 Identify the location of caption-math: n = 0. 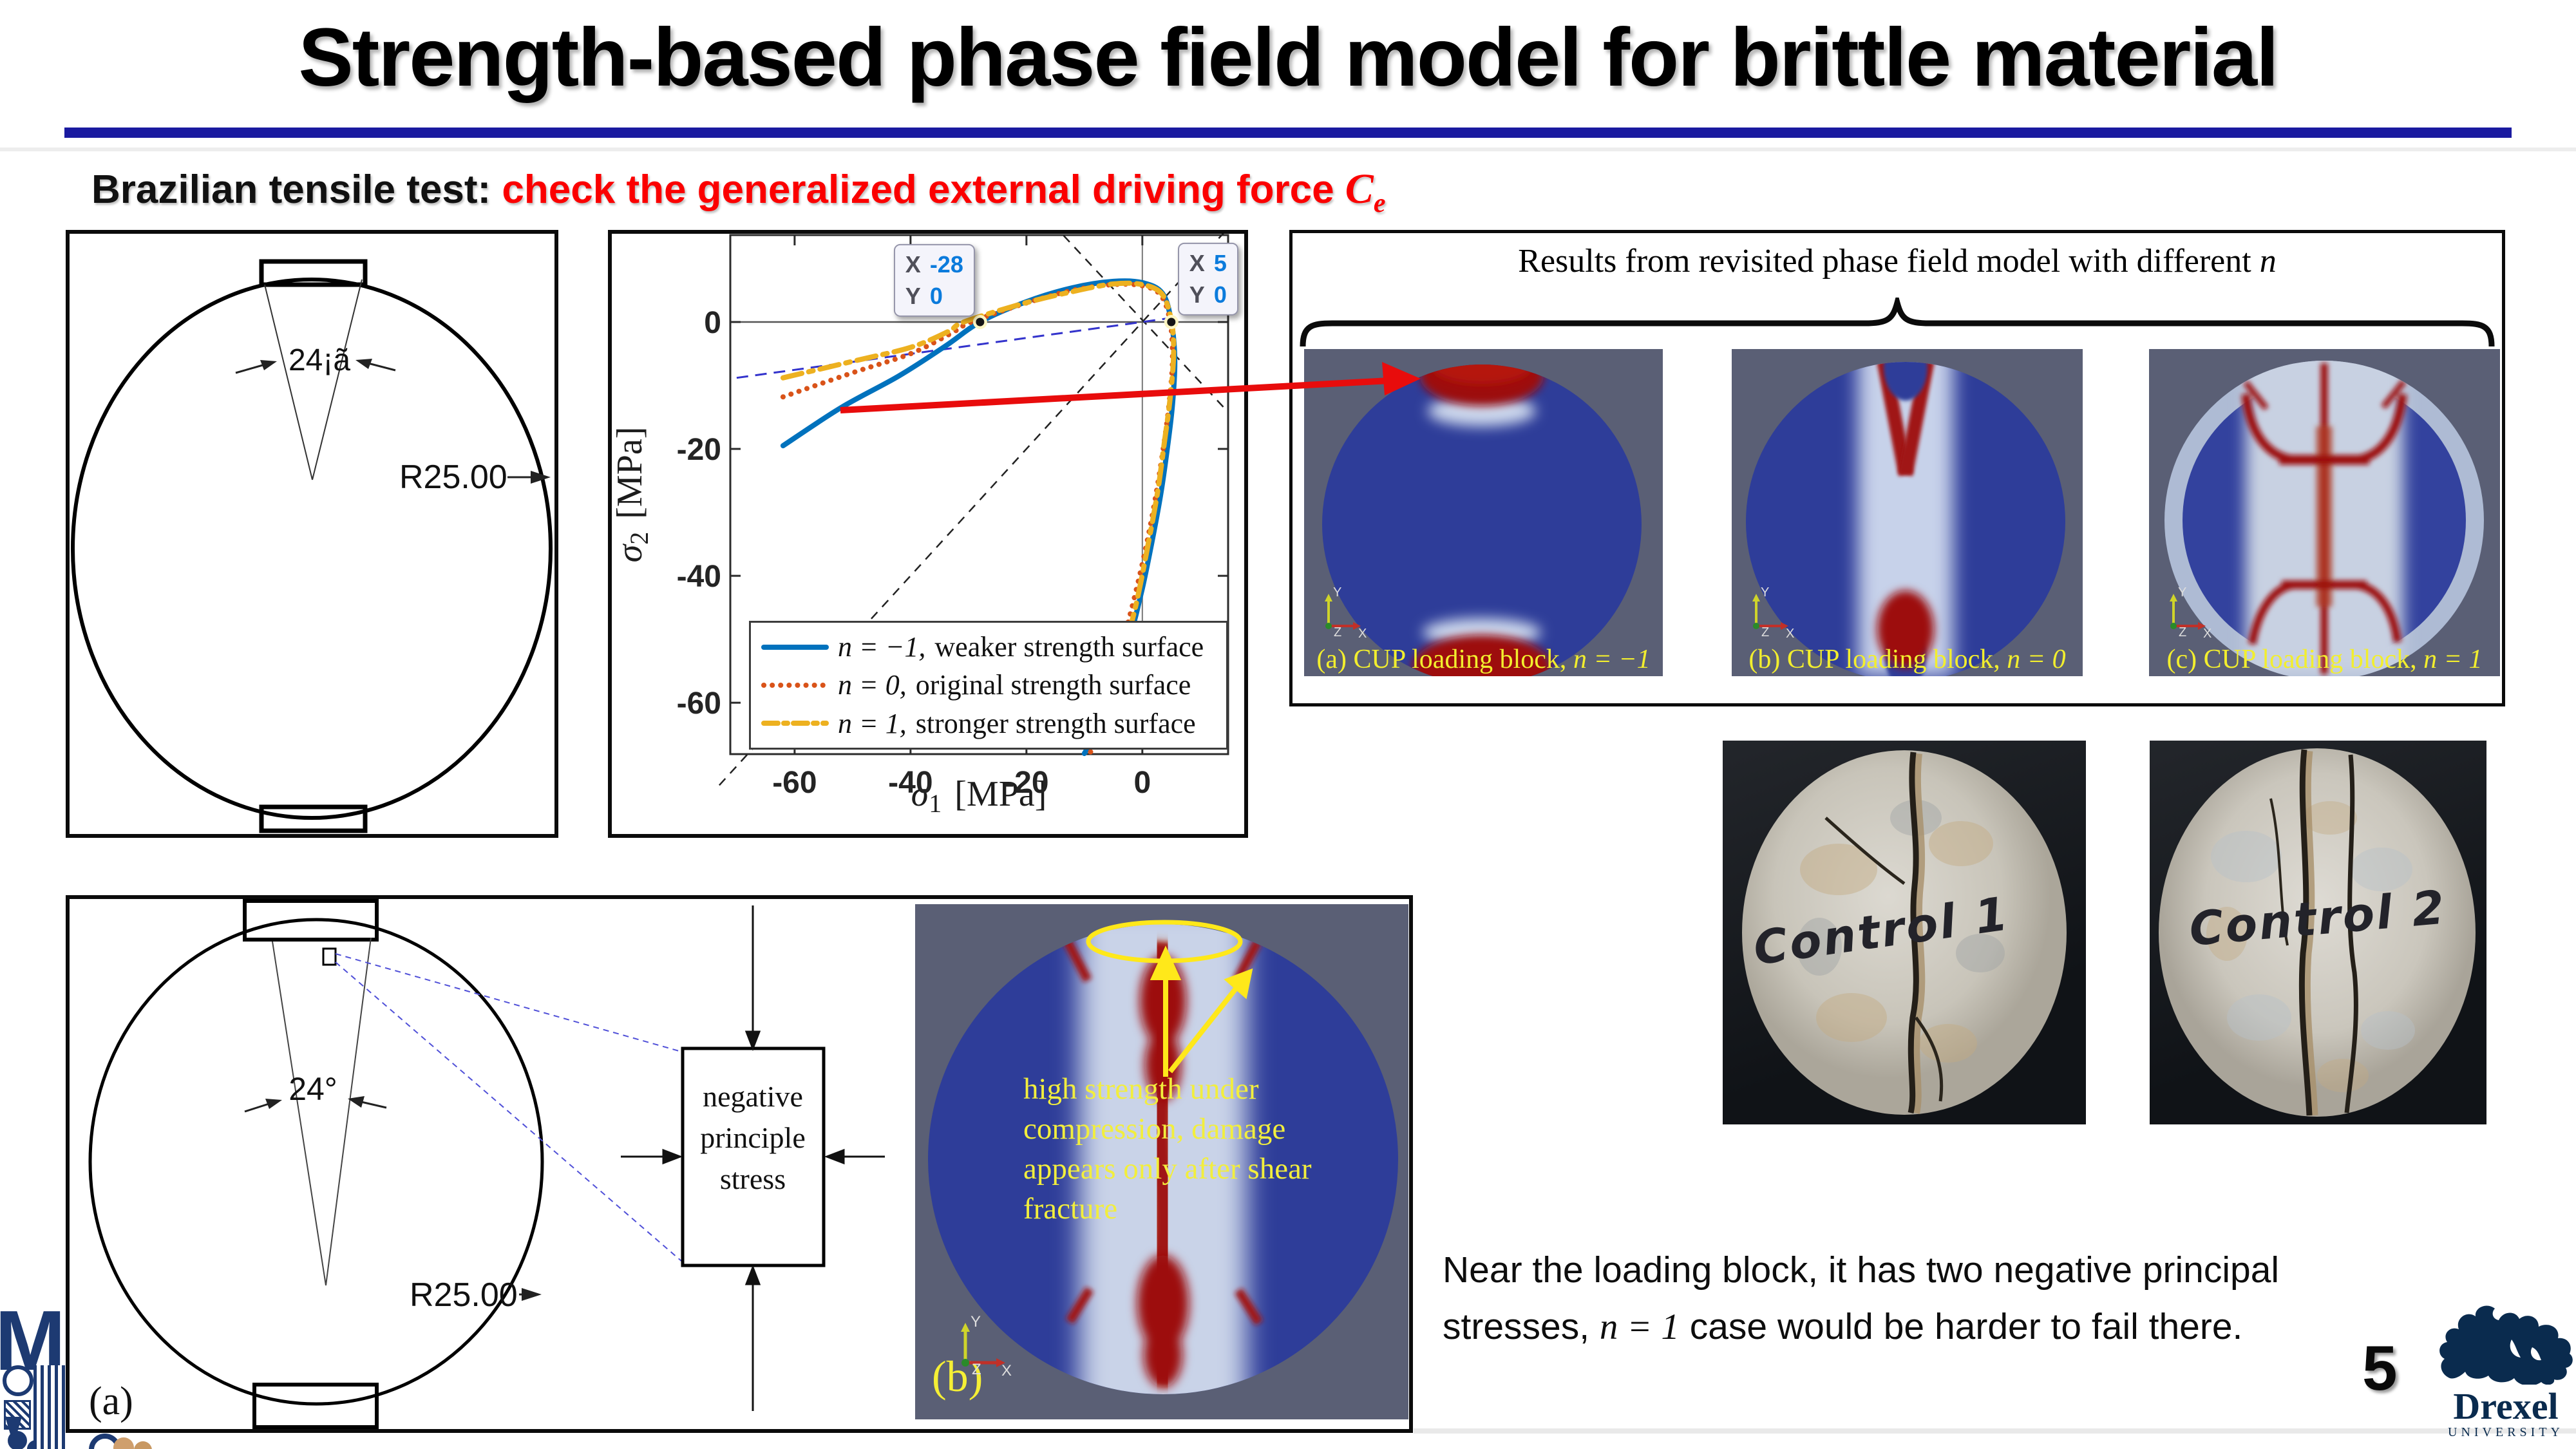
(2037, 659).